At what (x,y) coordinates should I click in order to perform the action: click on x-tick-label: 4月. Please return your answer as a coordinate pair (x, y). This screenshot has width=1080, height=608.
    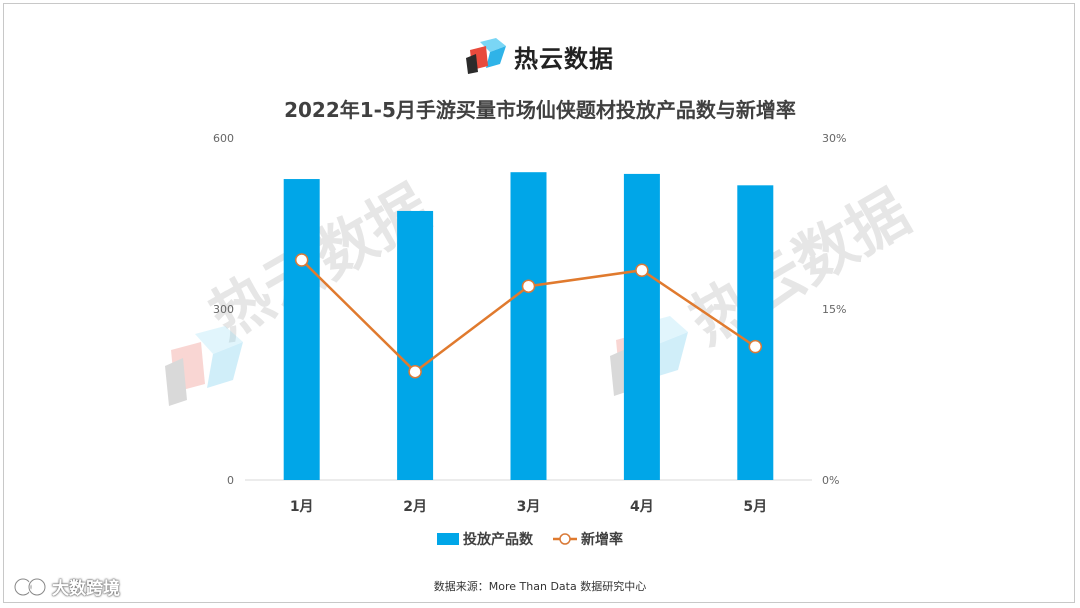
    Looking at the image, I should click on (642, 507).